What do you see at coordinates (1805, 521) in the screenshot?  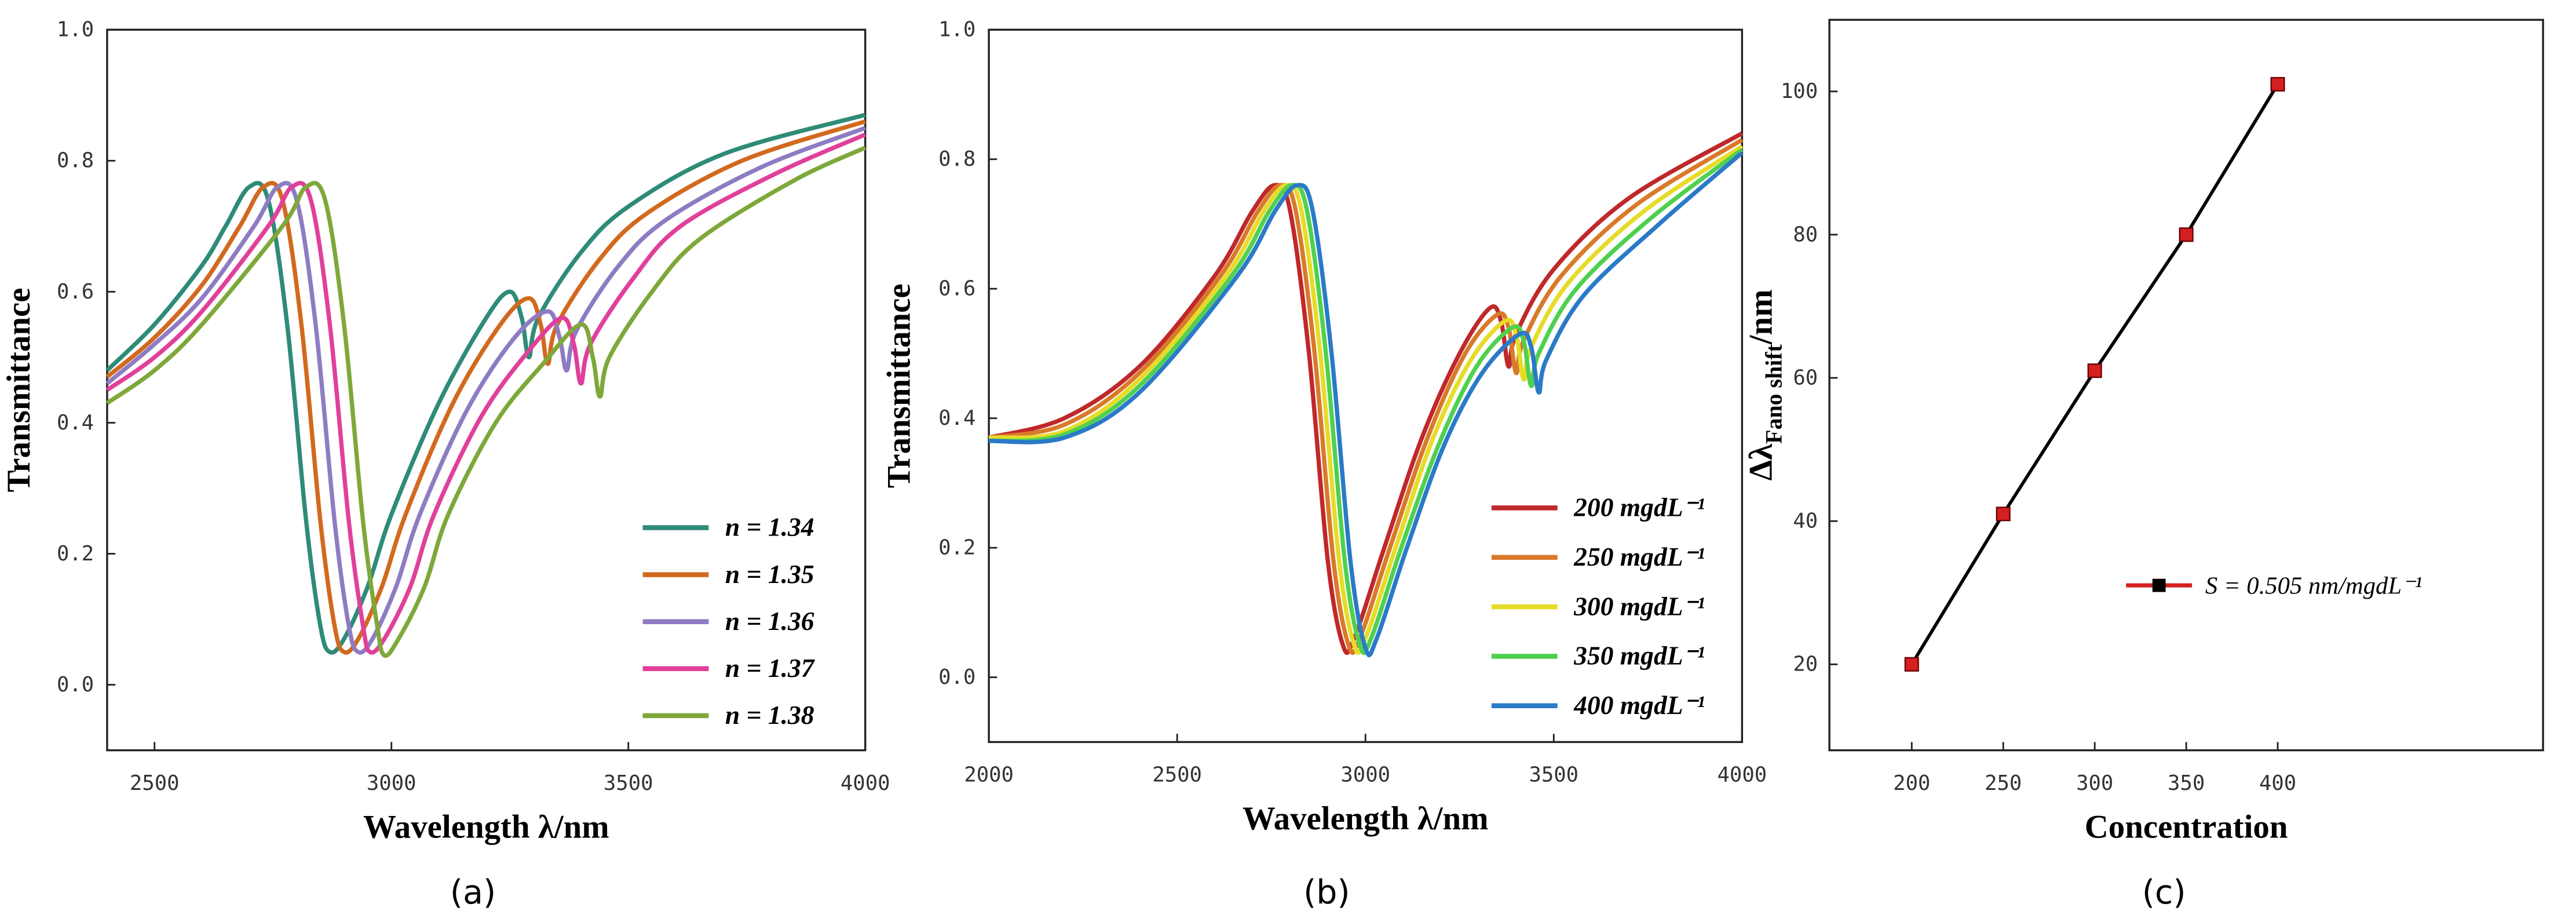 I see `y-tick-label: 40` at bounding box center [1805, 521].